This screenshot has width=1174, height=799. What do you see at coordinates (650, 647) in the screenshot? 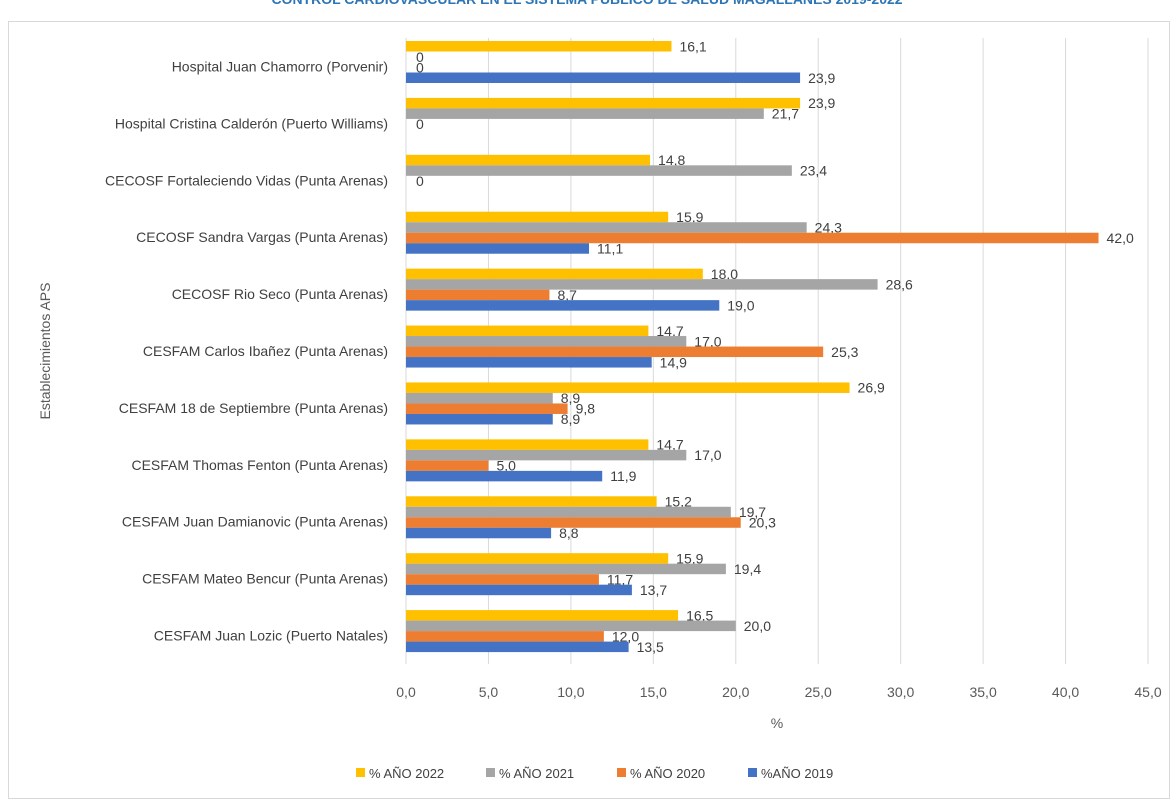
I see `data-label: 13,5` at bounding box center [650, 647].